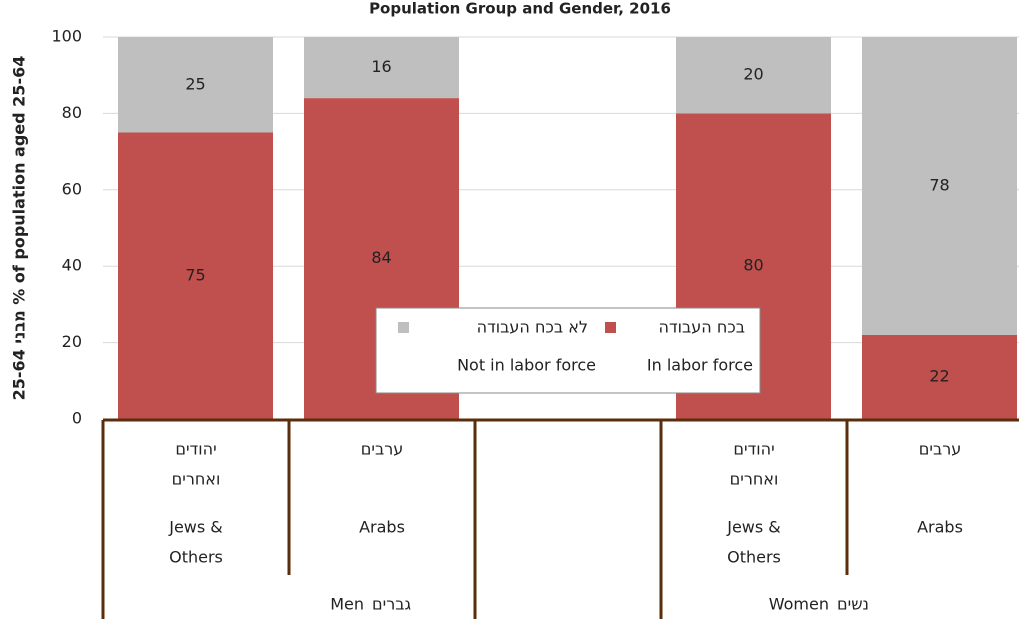 This screenshot has height=619, width=1019. I want to click on group-label: Men, so click(347, 604).